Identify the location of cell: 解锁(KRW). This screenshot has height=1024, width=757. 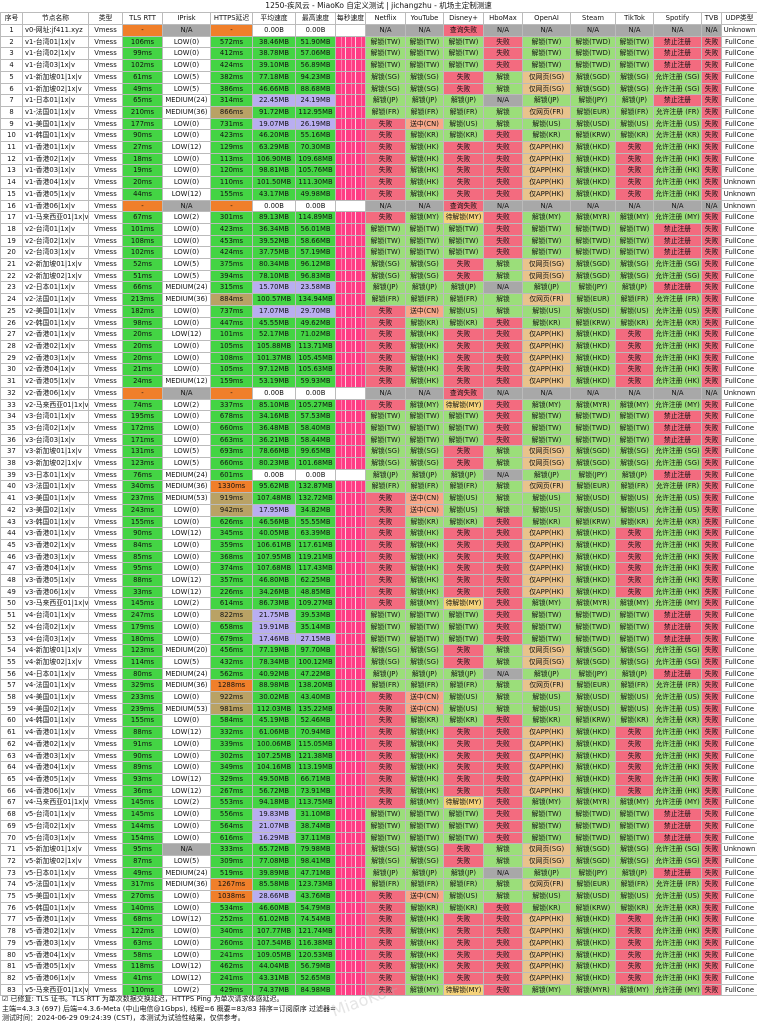
(593, 136).